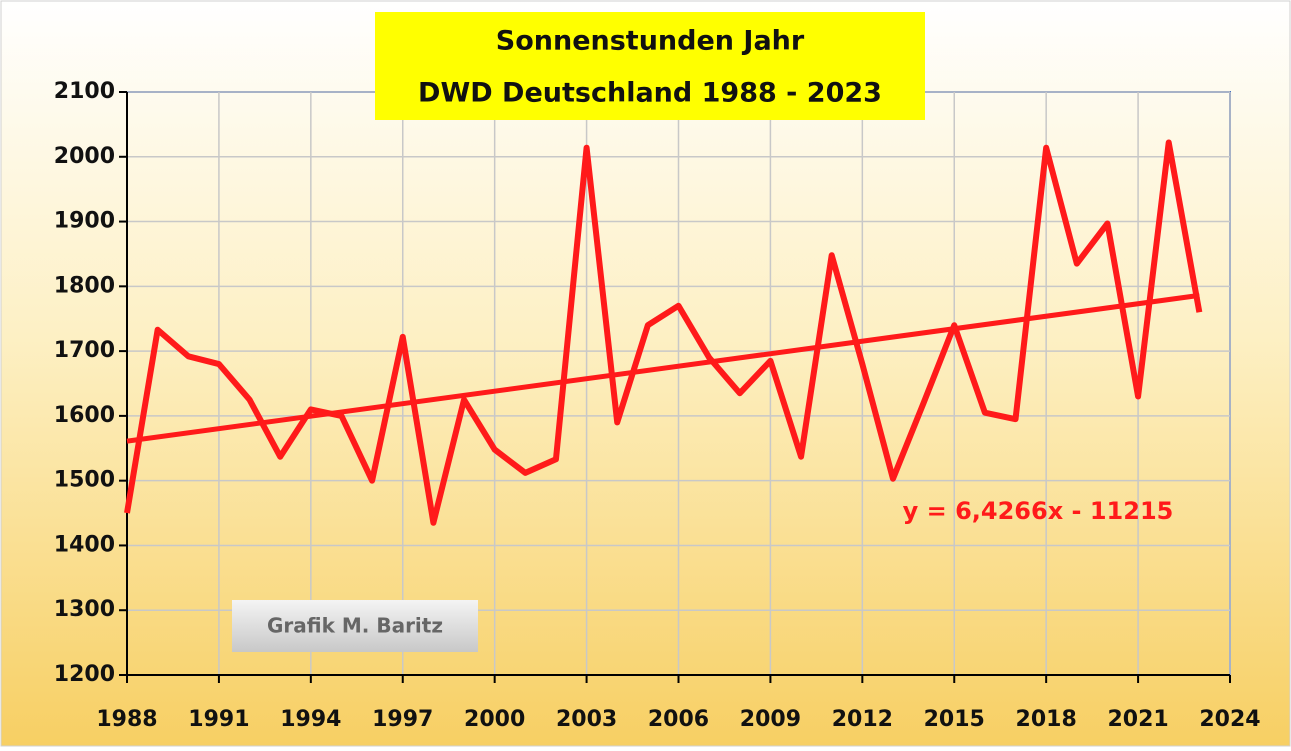 Image resolution: width=1291 pixels, height=751 pixels. Describe the element at coordinates (84, 221) in the screenshot. I see `y-tick-label: 1900` at that location.